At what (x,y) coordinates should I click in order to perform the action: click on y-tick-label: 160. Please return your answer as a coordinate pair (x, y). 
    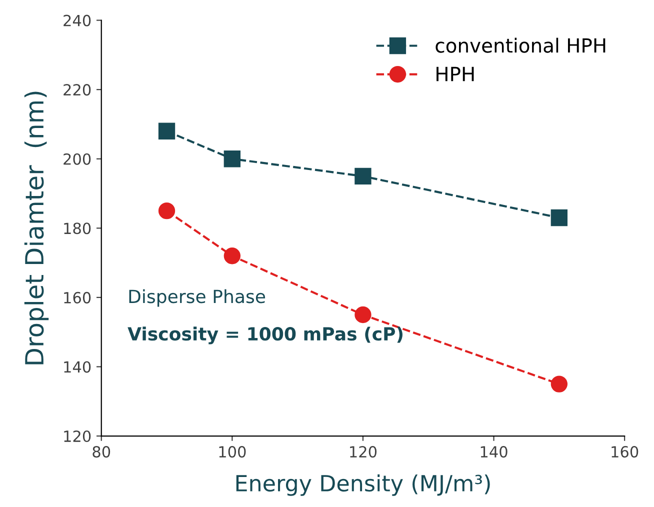
    Looking at the image, I should click on (77, 298).